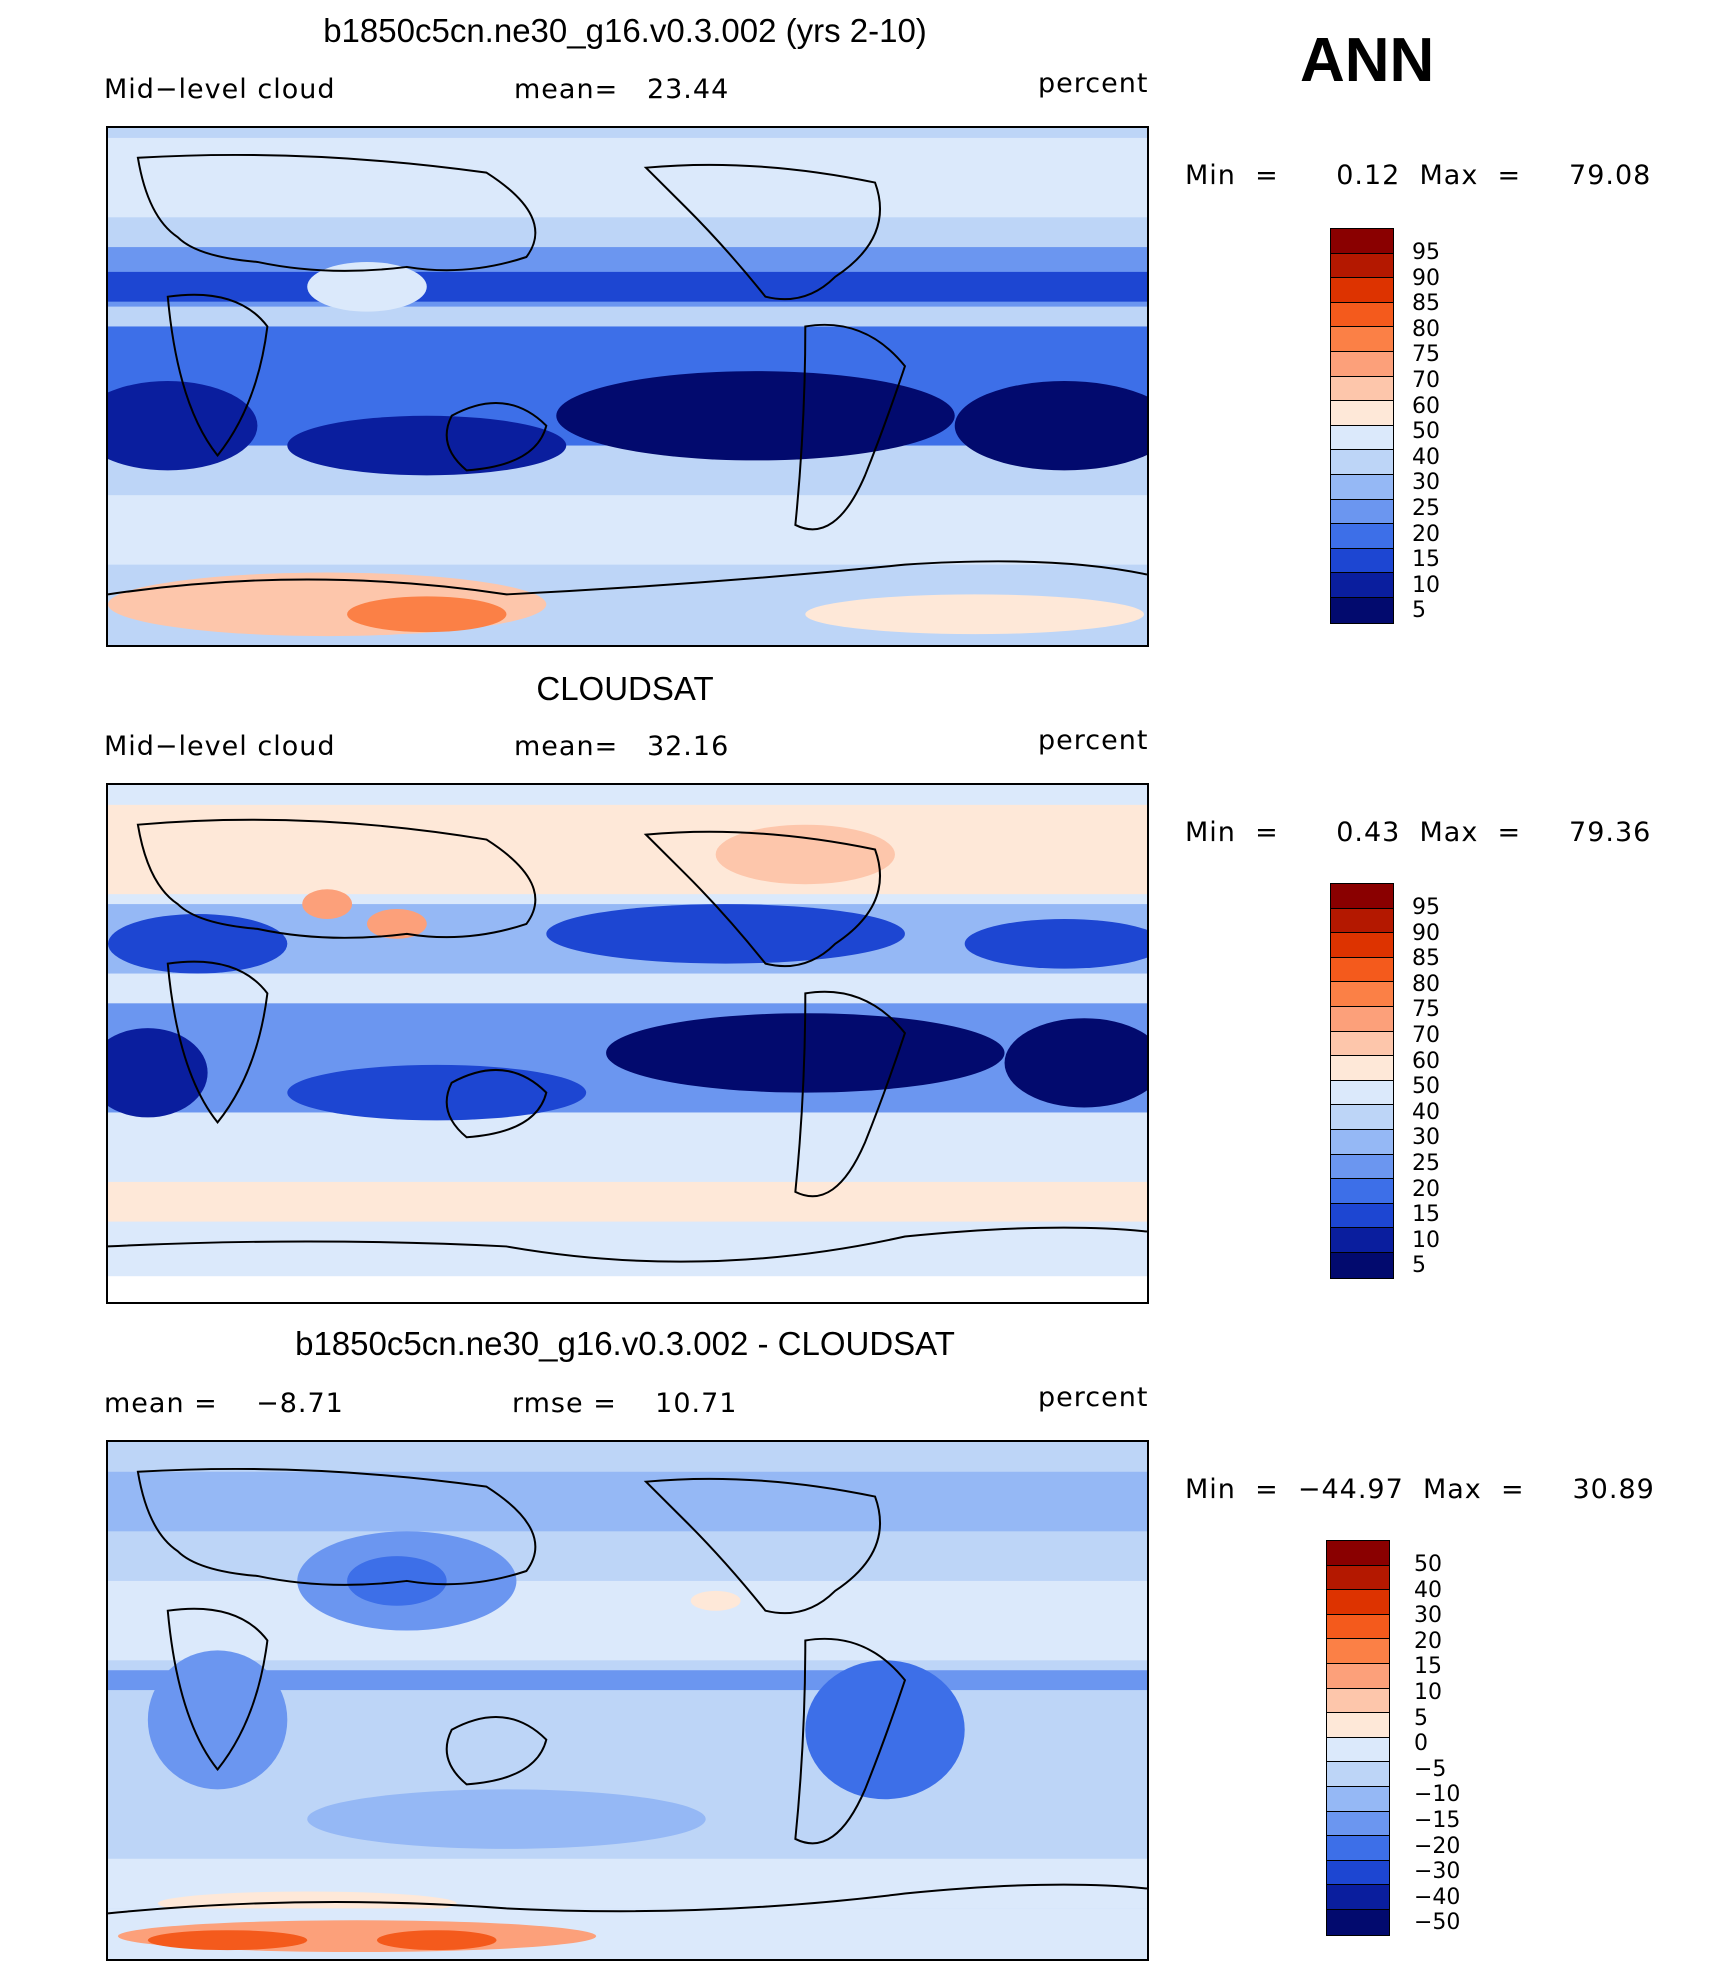  Describe the element at coordinates (625, 1343) in the screenshot. I see `panel-3-title: b1850c5cn.ne30_g16.v0.3.002 - CLOUDSAT` at that location.